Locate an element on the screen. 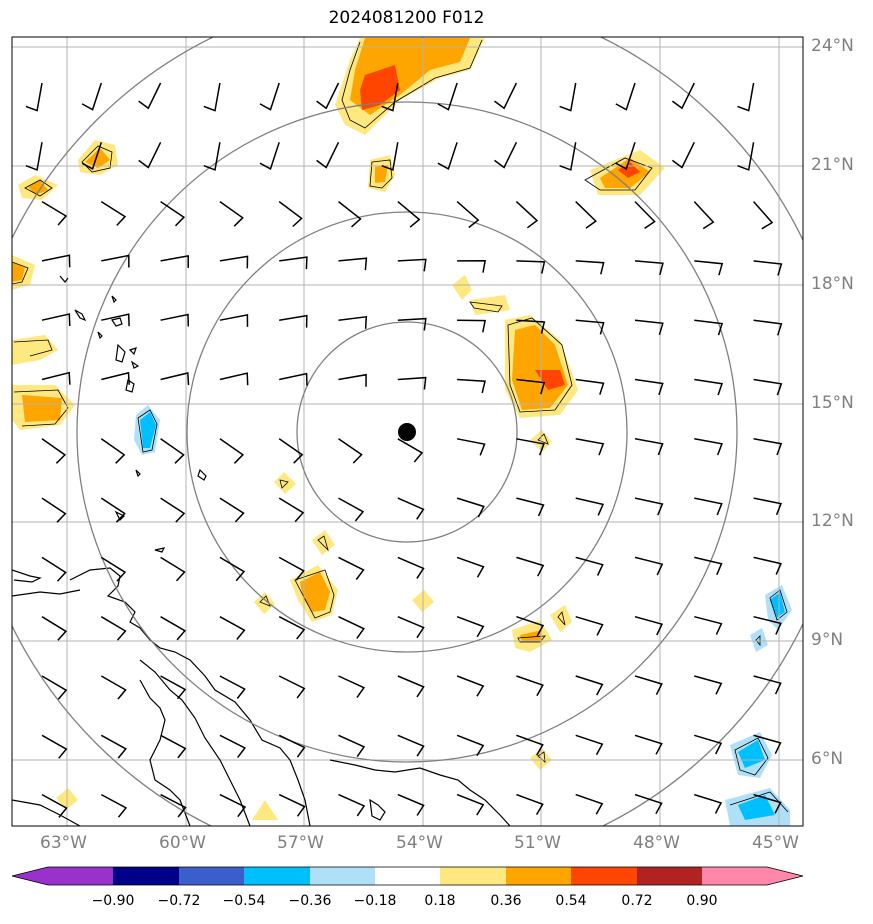 The height and width of the screenshot is (924, 873). lat-label: 24°N is located at coordinates (832, 46).